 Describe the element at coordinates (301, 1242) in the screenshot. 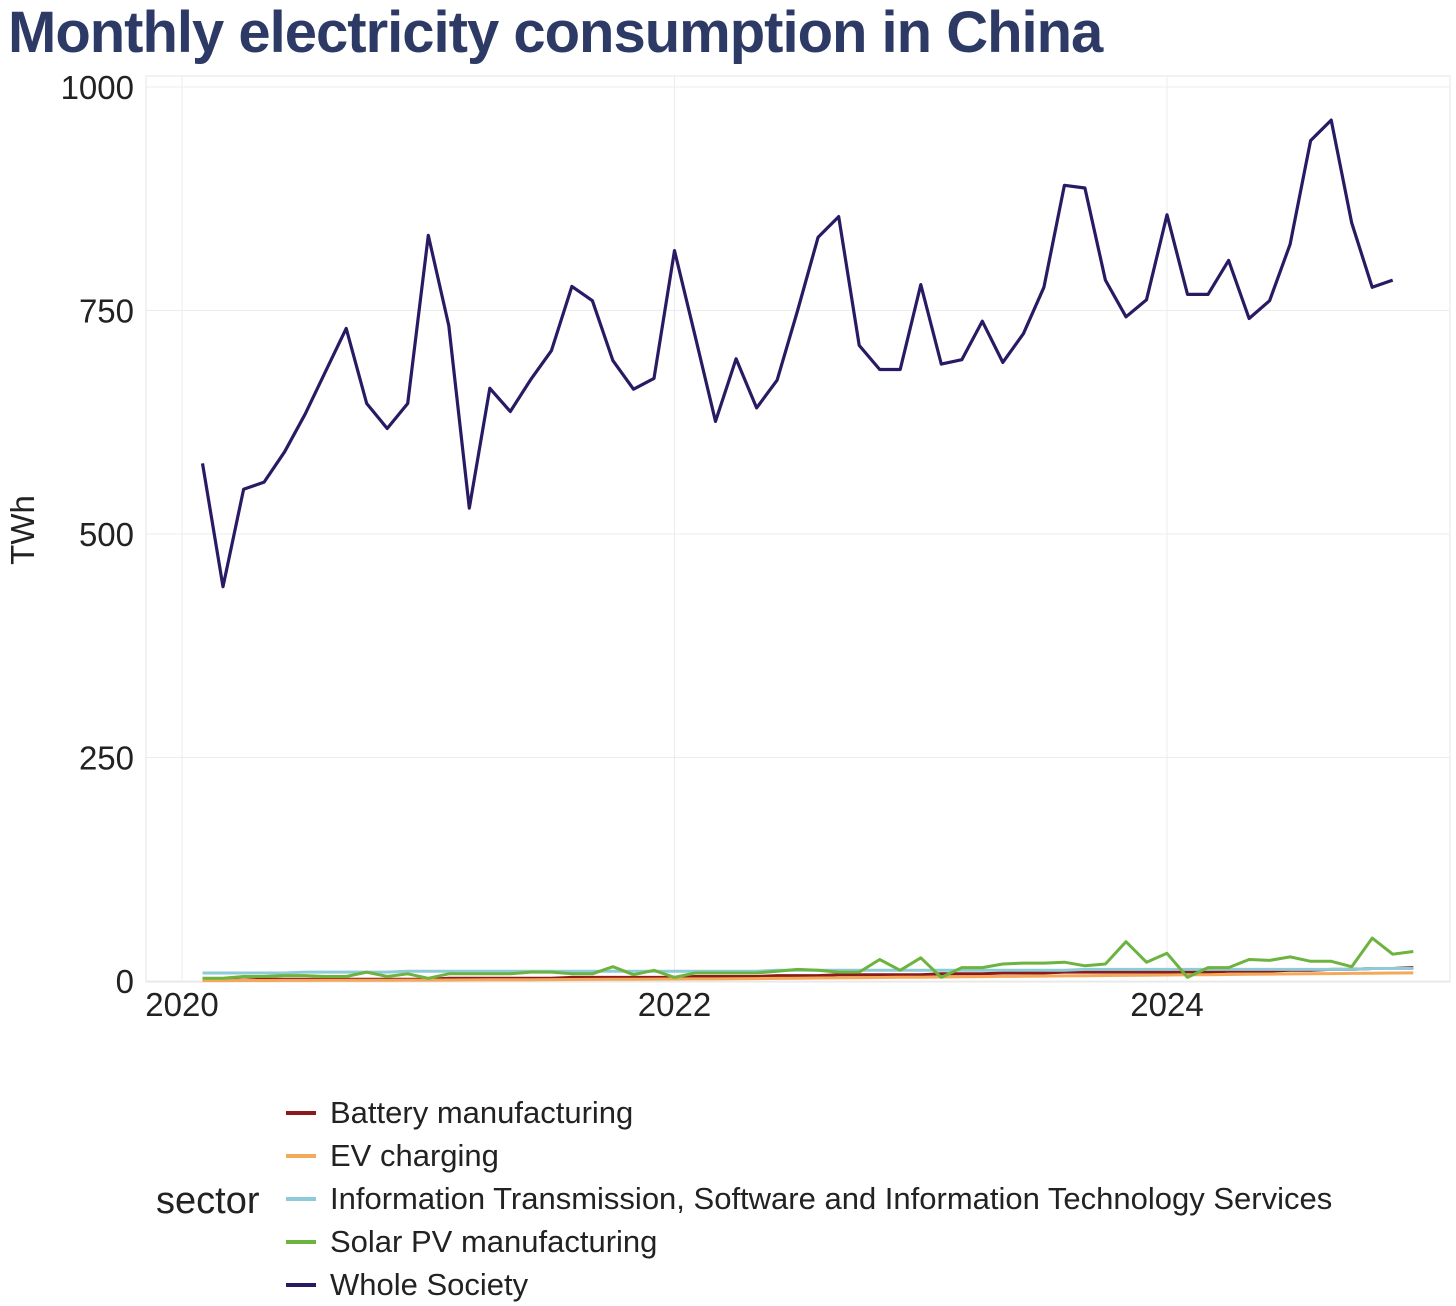

I see `legend-swatch-solar` at that location.